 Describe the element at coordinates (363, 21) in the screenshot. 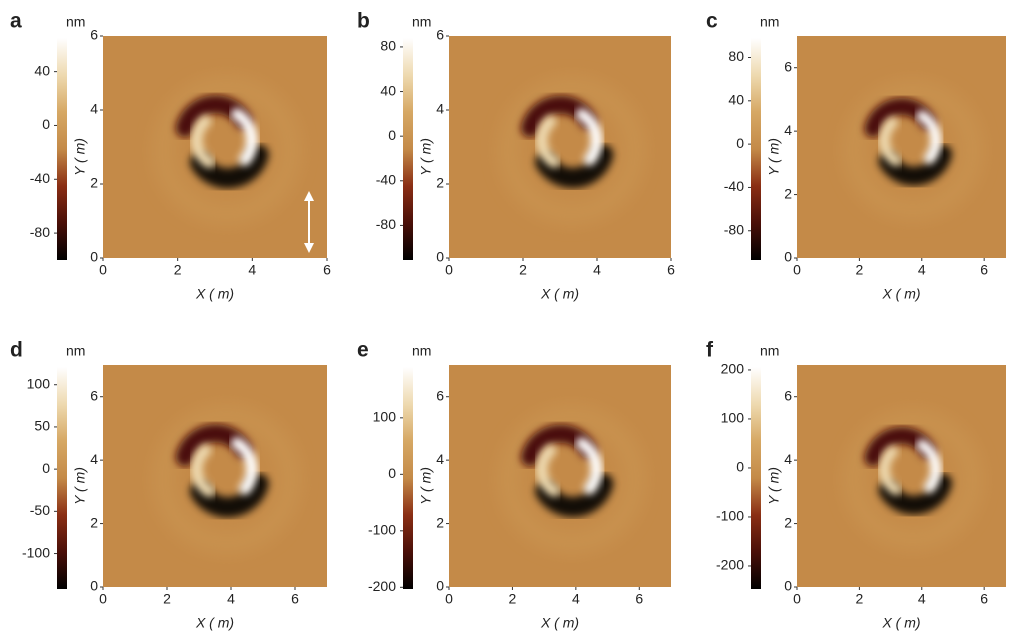

I see `panel-letter: b` at that location.